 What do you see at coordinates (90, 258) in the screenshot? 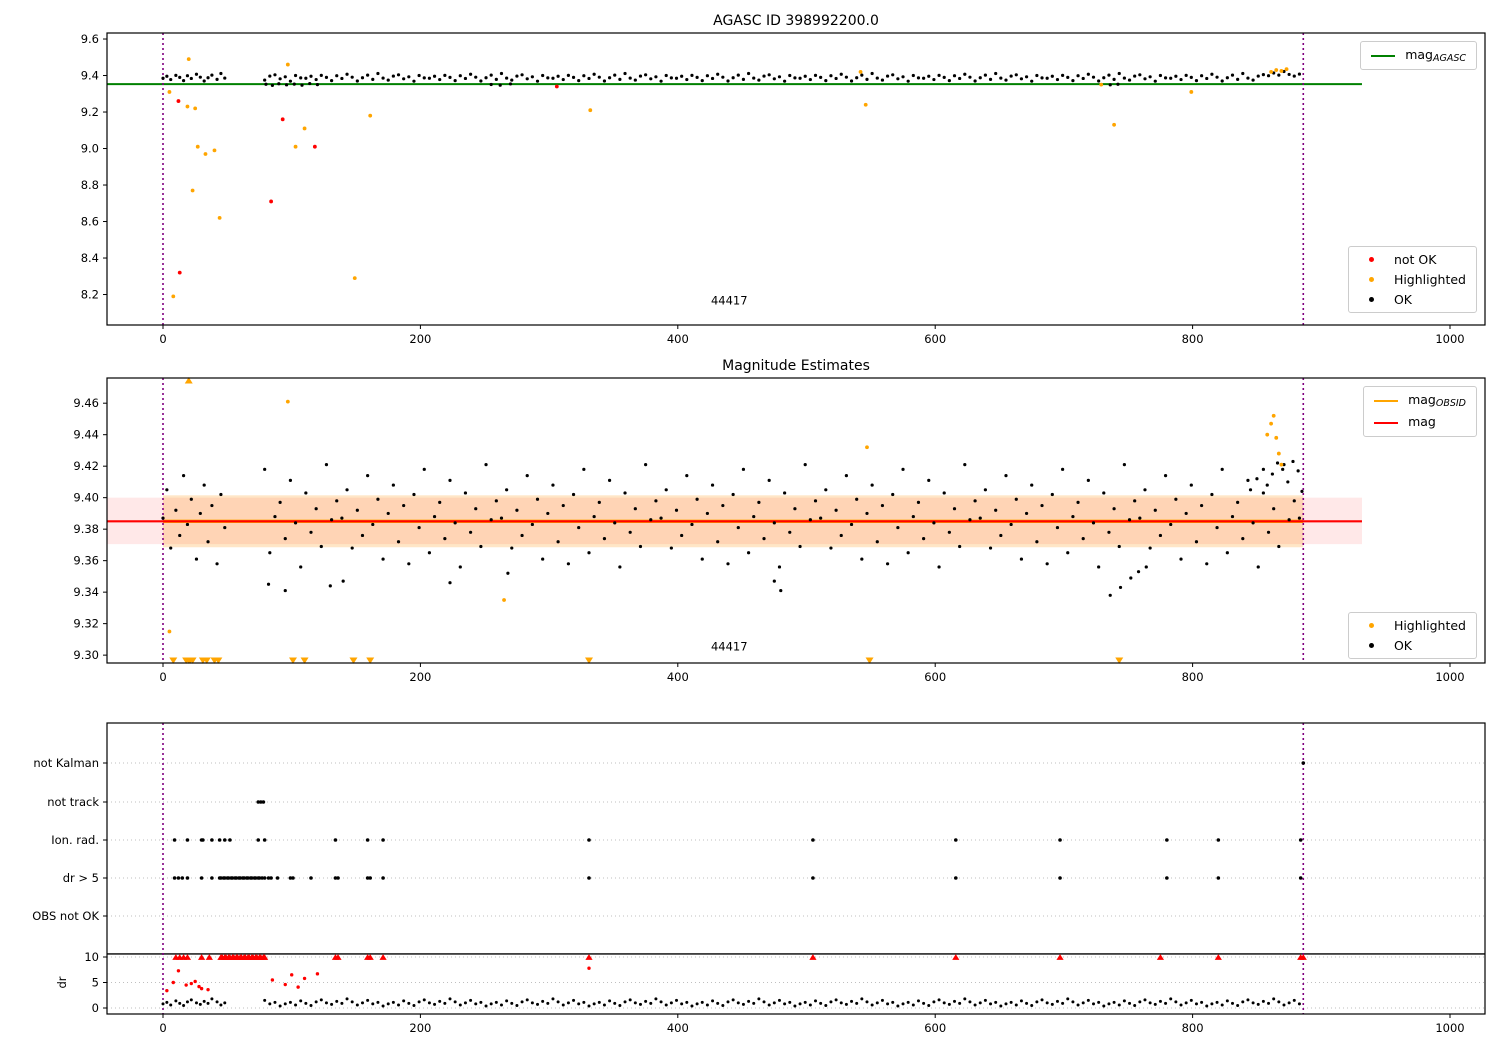
I see `y-tick-label: 8.4` at bounding box center [90, 258].